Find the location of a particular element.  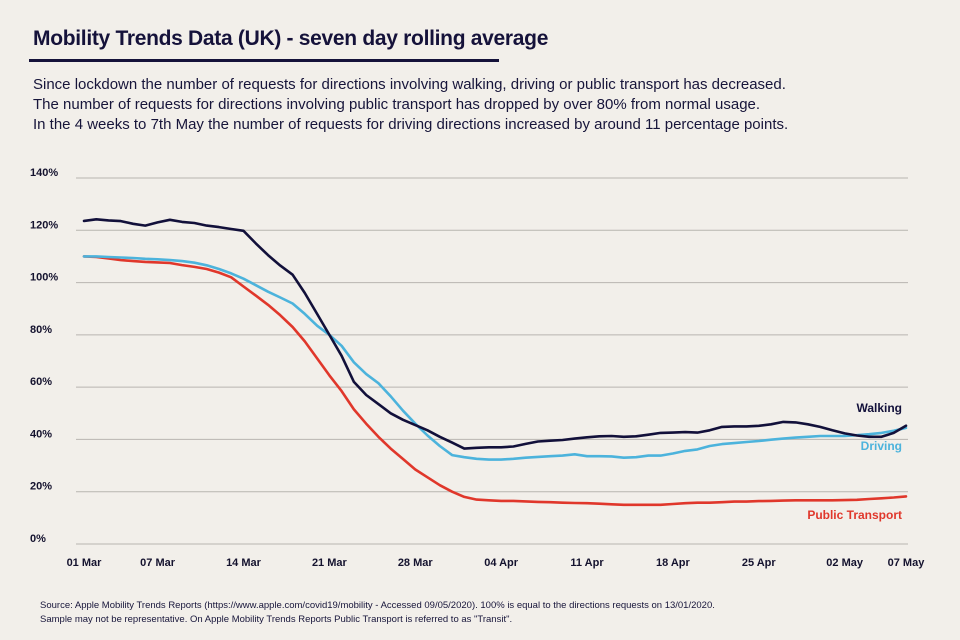

x-tick-label: 25 Apr is located at coordinates (759, 563).